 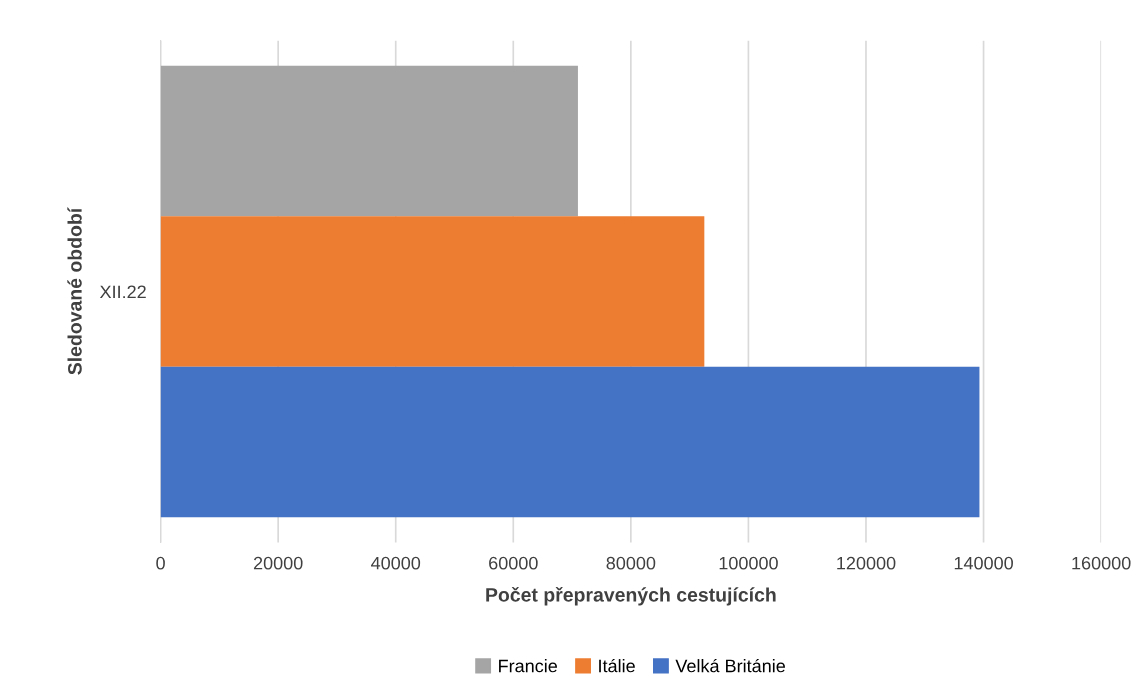 I want to click on y-axis-title: Sledované období, so click(x=74, y=291).